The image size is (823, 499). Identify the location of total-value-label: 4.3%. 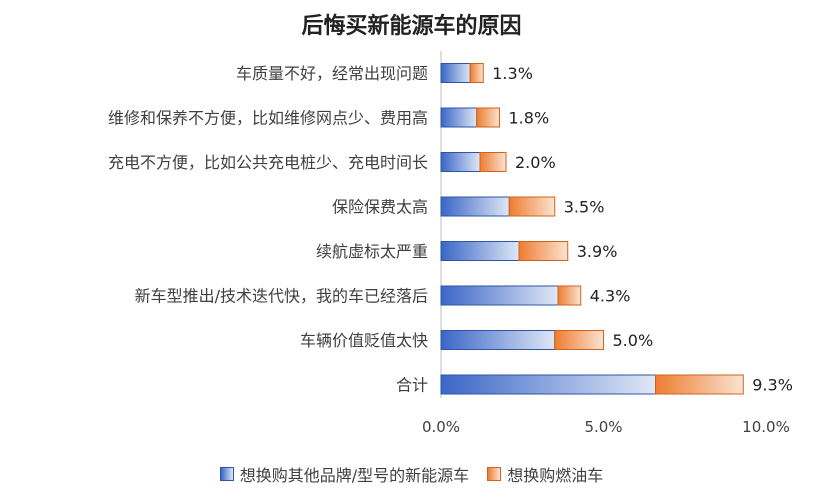
(610, 296).